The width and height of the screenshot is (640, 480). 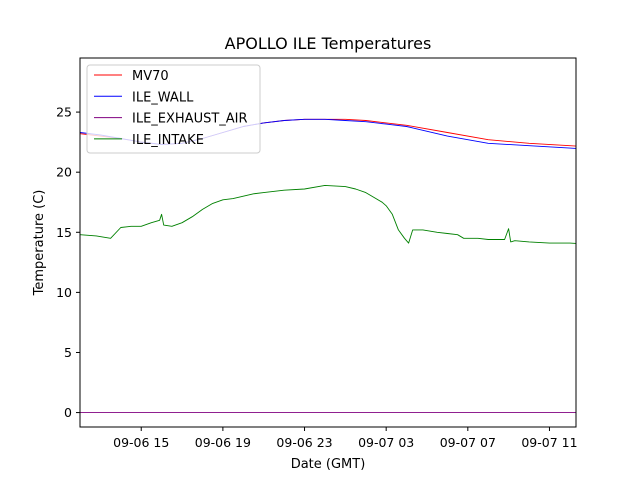 What do you see at coordinates (64, 232) in the screenshot?
I see `y-tick-label: 15` at bounding box center [64, 232].